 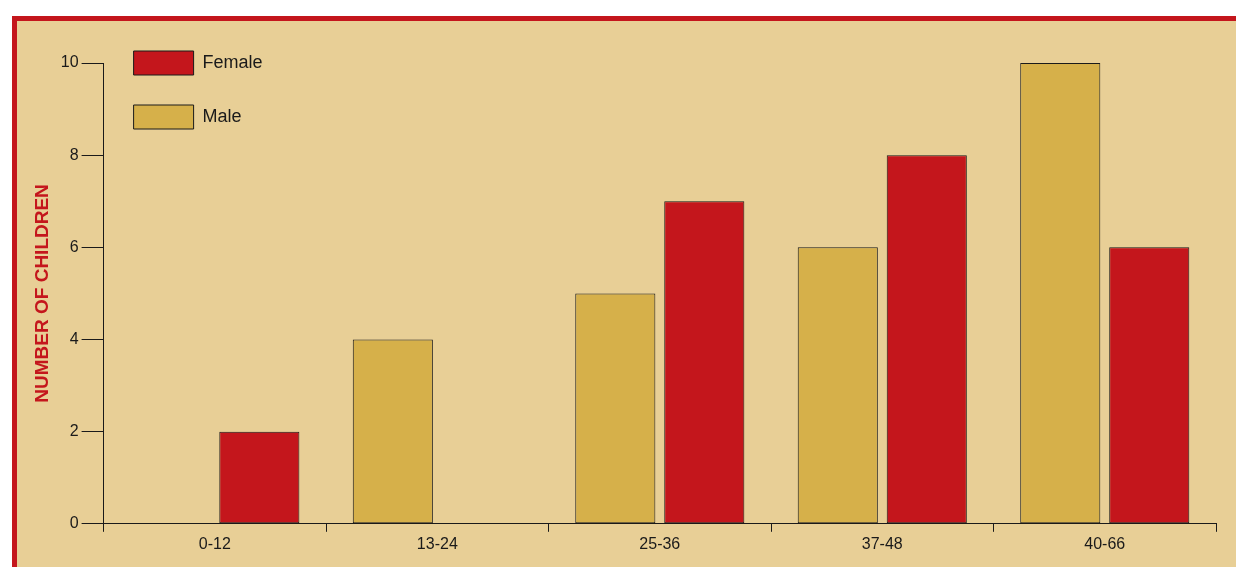 What do you see at coordinates (69, 62) in the screenshot?
I see `y-tick-label: 10` at bounding box center [69, 62].